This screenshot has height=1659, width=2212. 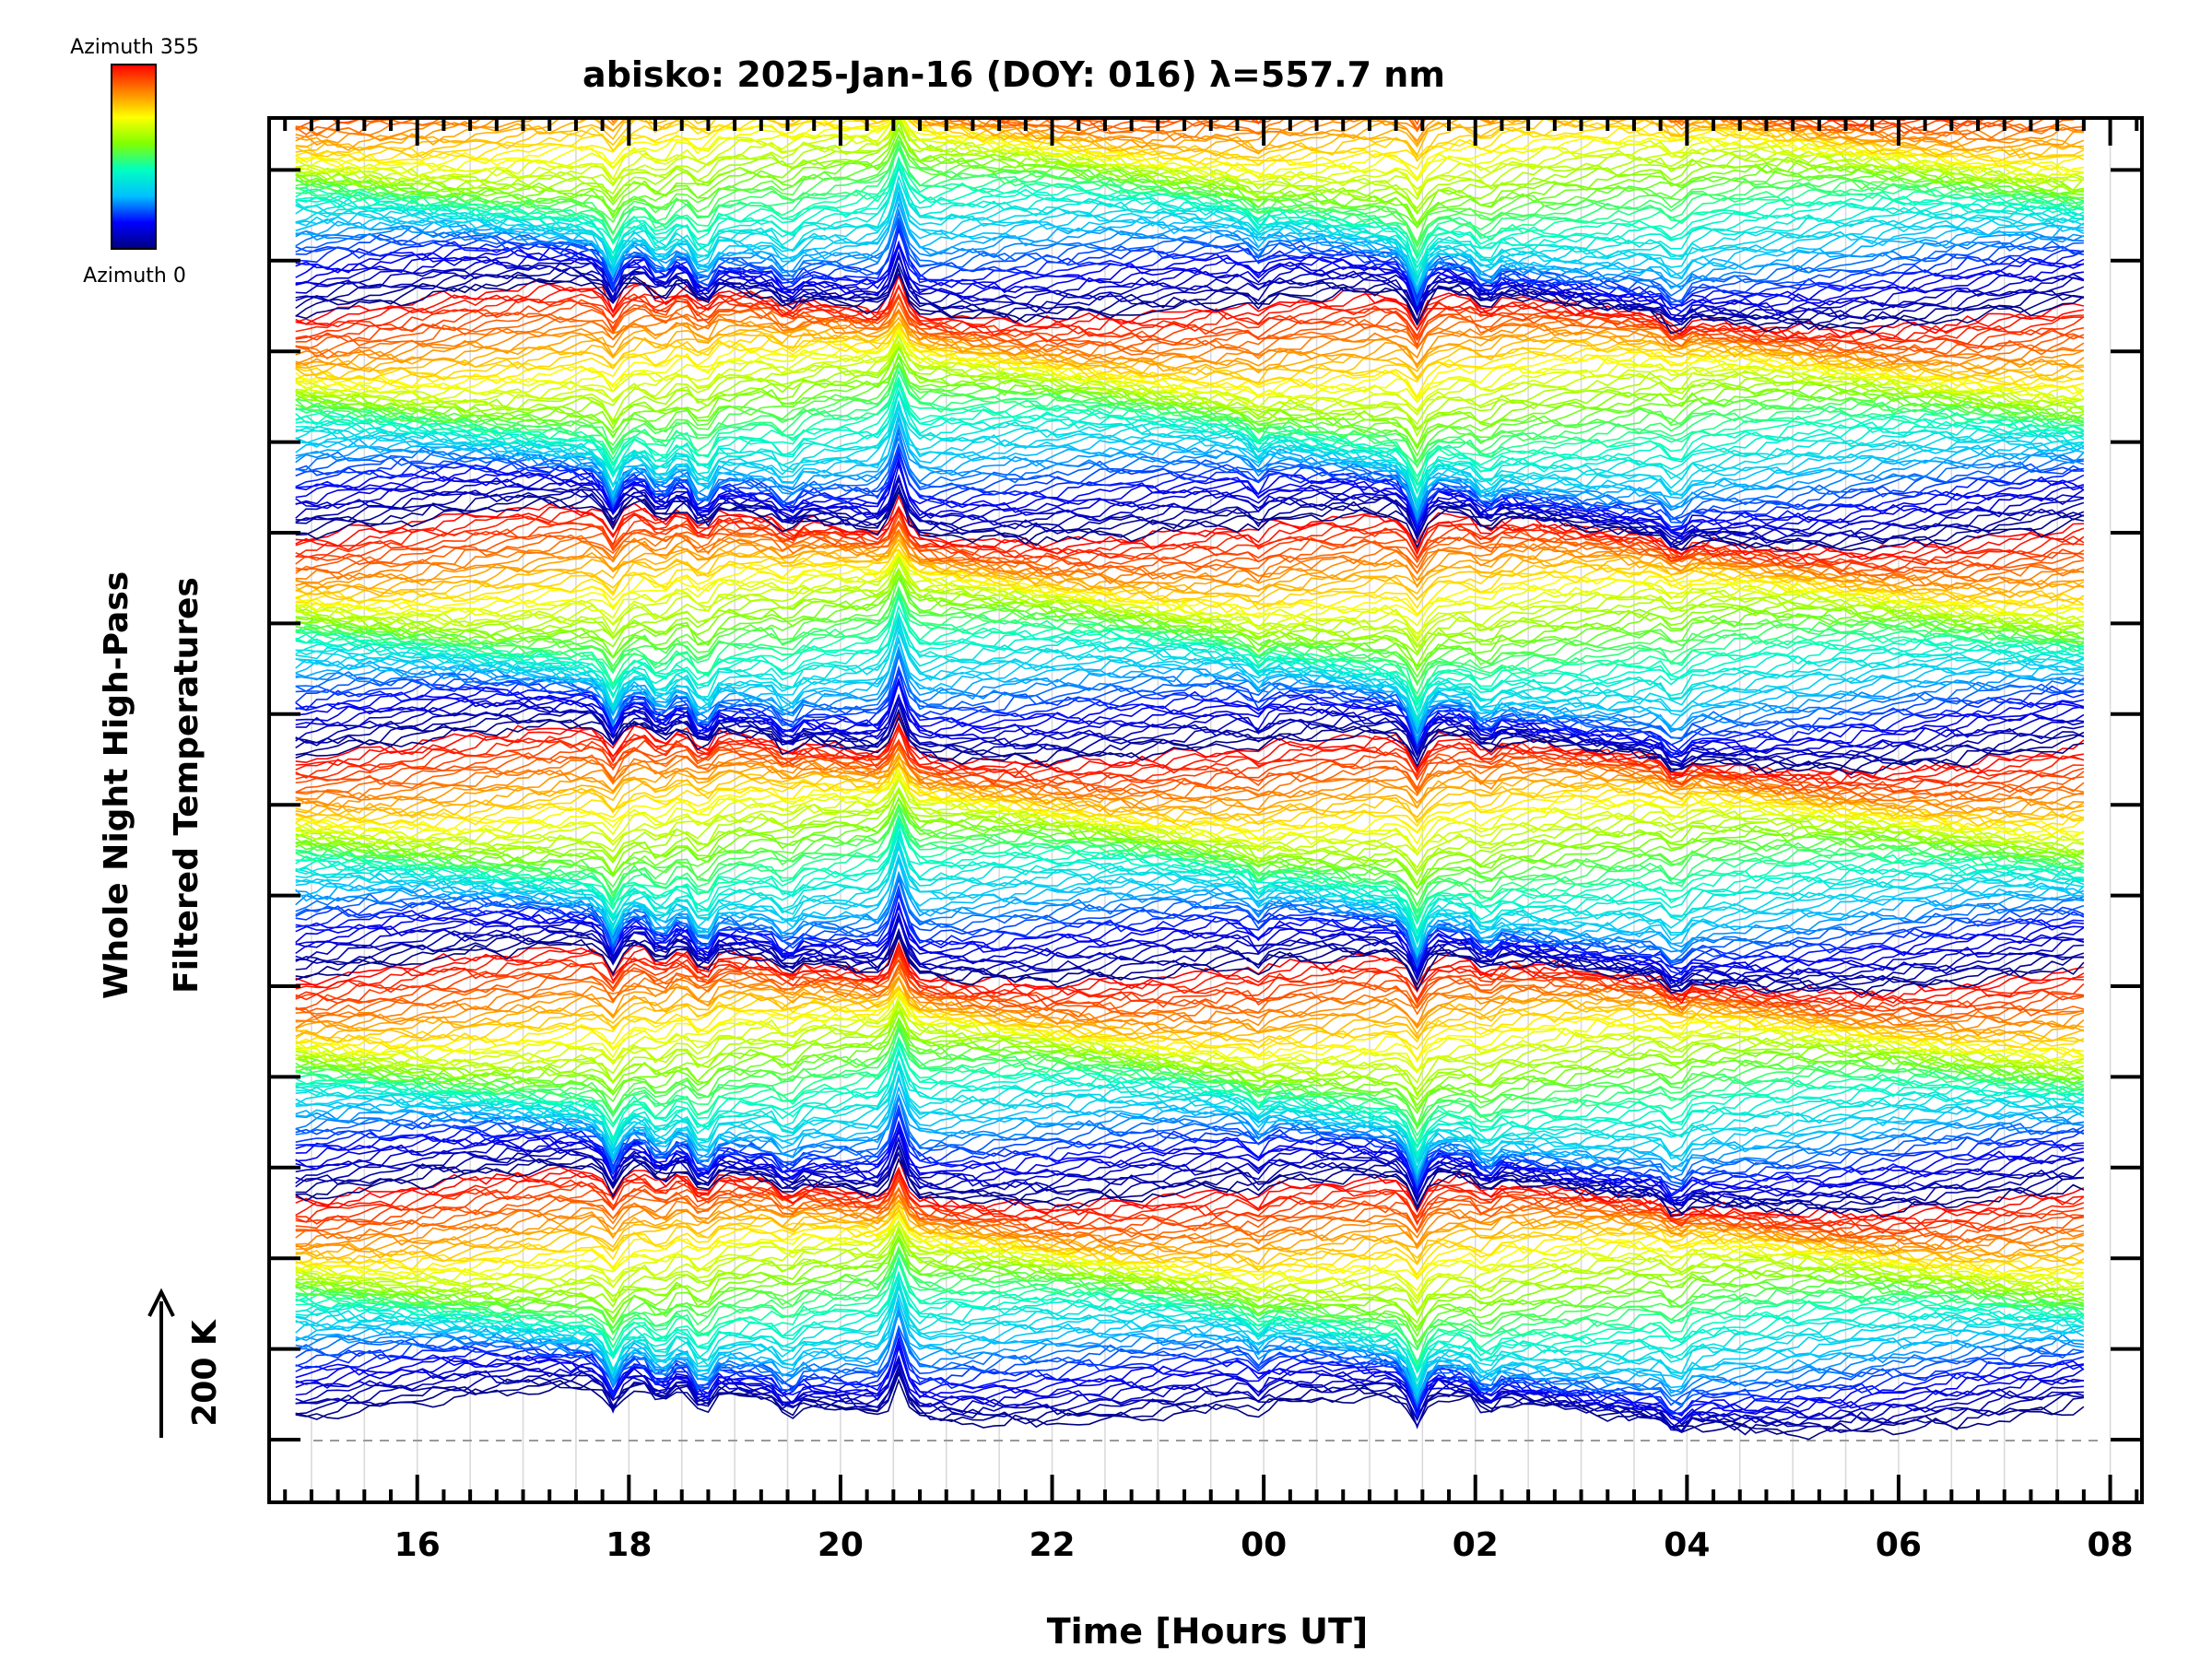 I want to click on x-tick-label: 08, so click(x=2111, y=1545).